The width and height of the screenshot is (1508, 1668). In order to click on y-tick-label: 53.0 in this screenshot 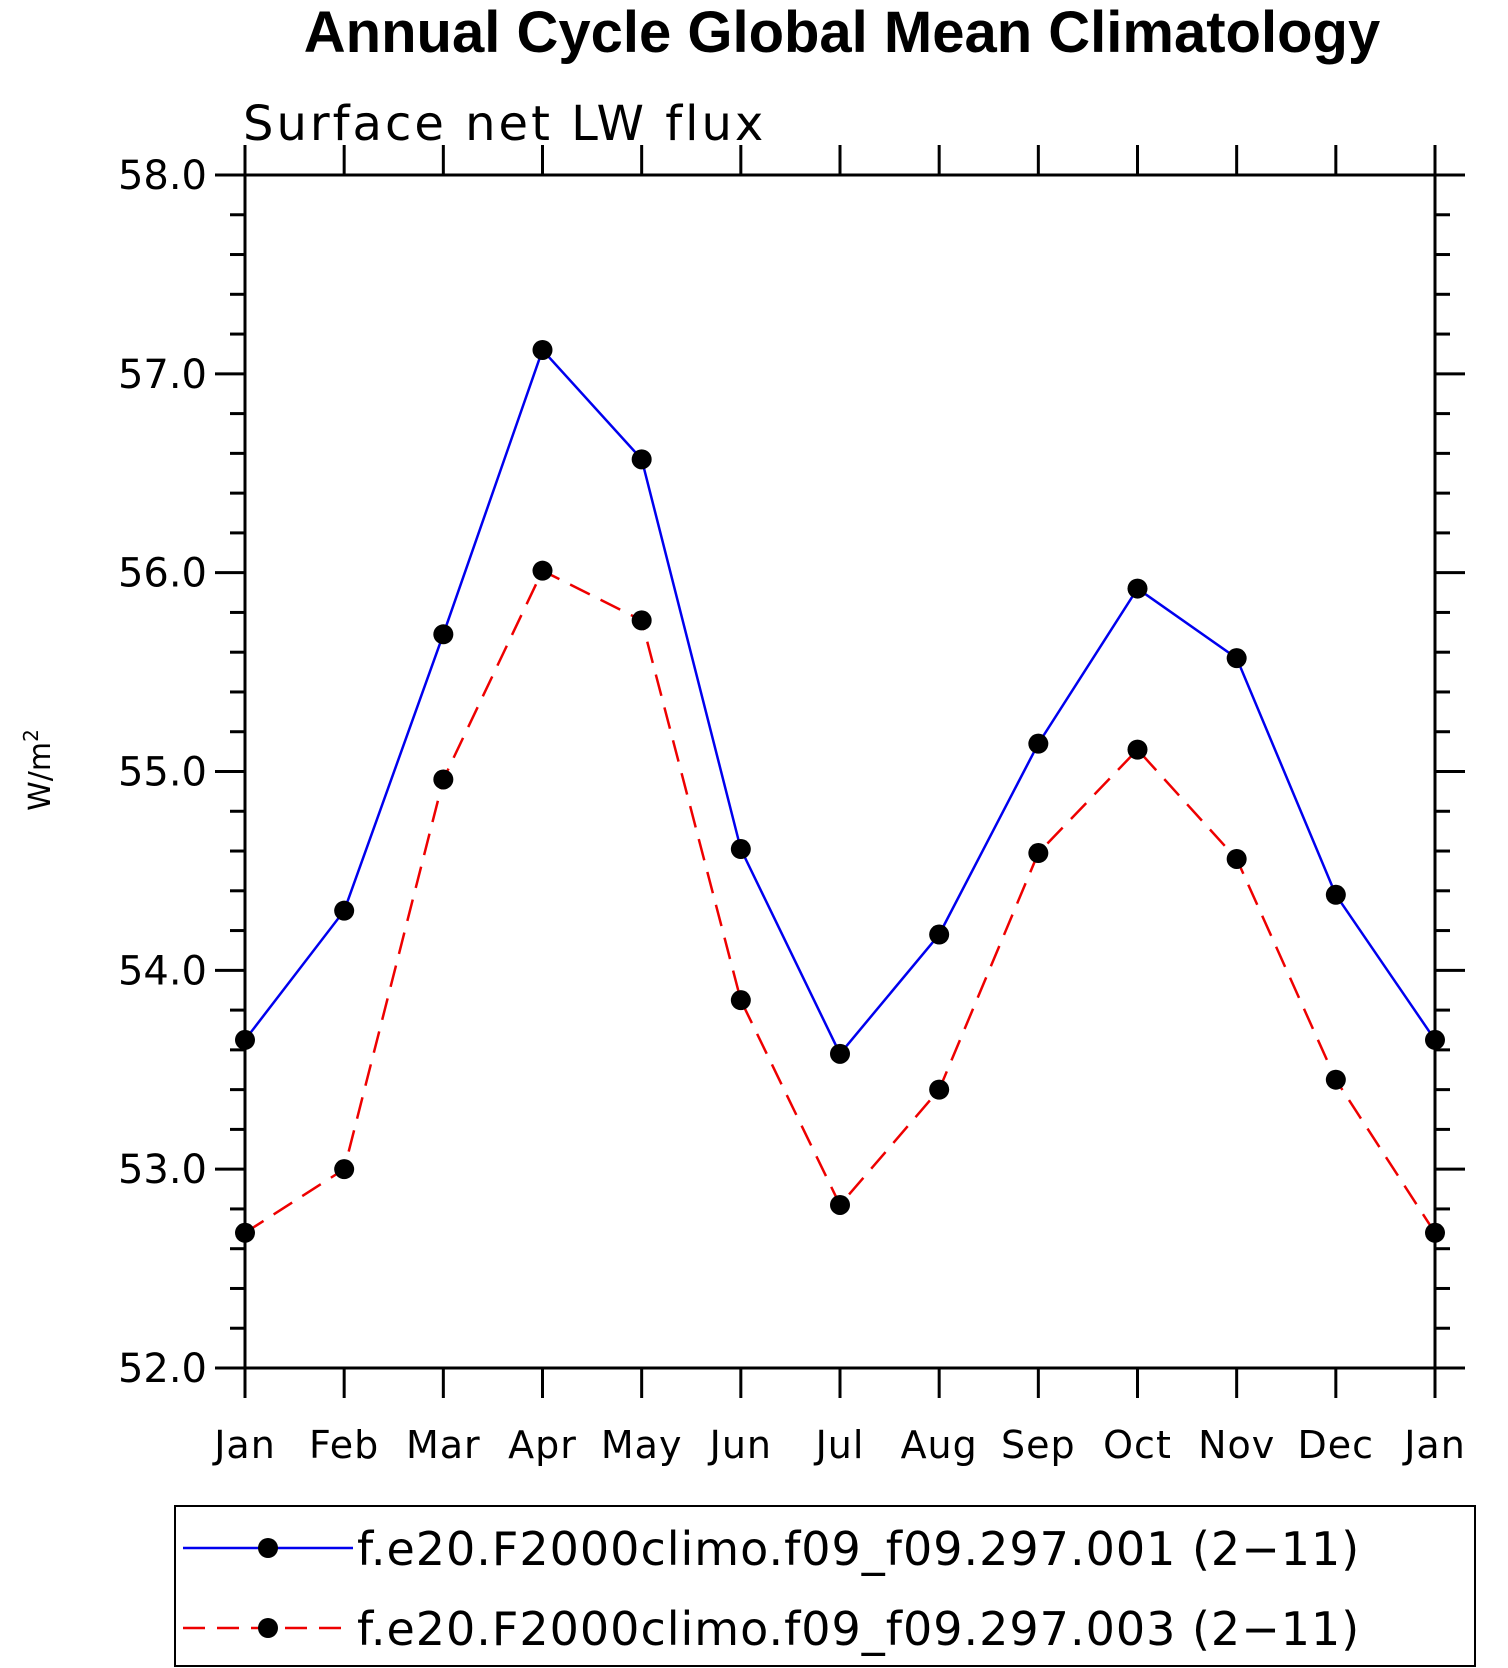, I will do `click(162, 1170)`.